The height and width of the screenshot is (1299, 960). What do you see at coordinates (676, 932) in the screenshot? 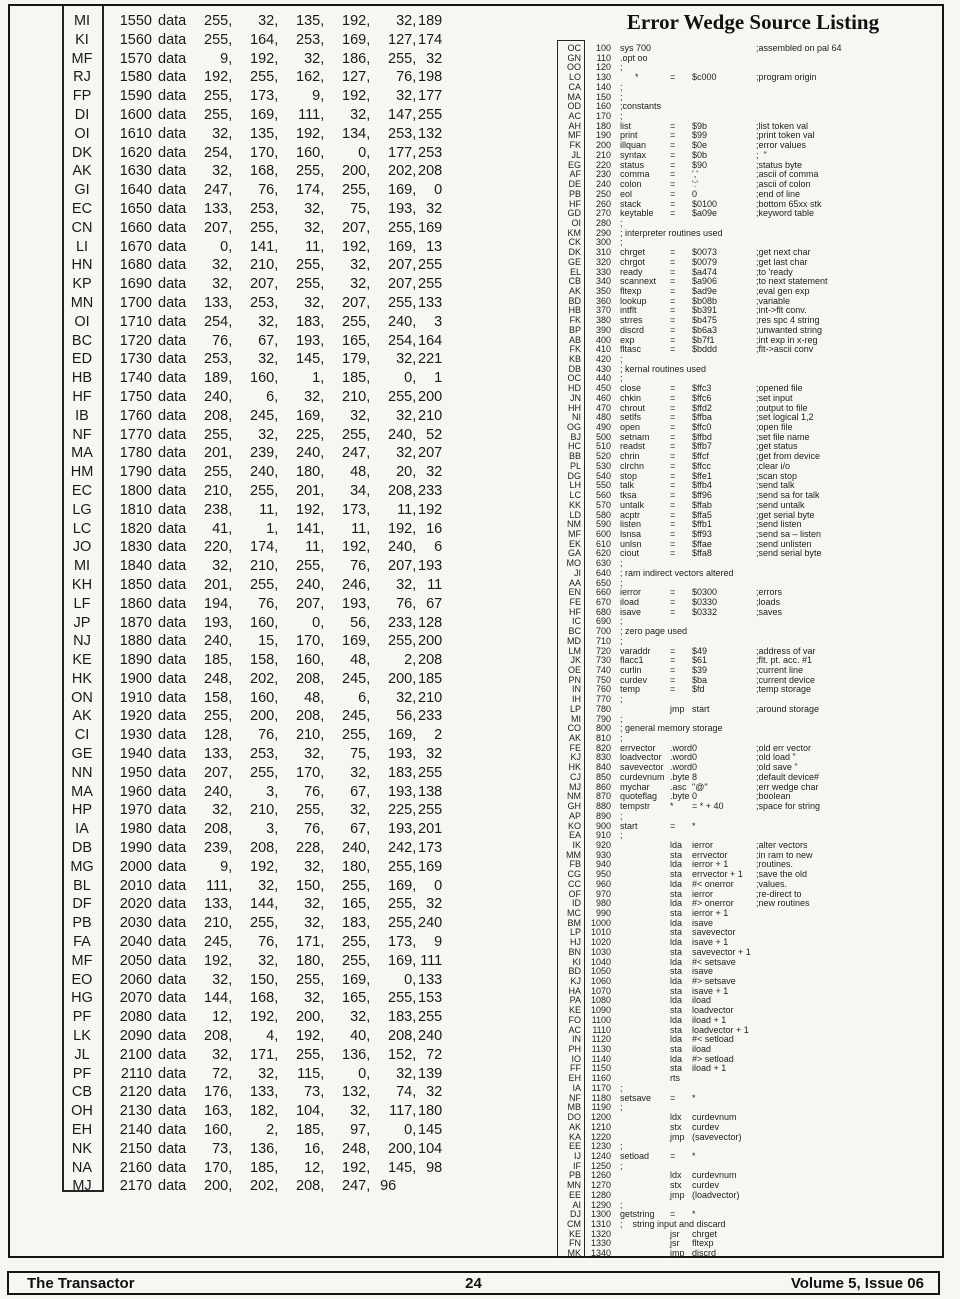
I see `opcode: sta` at bounding box center [676, 932].